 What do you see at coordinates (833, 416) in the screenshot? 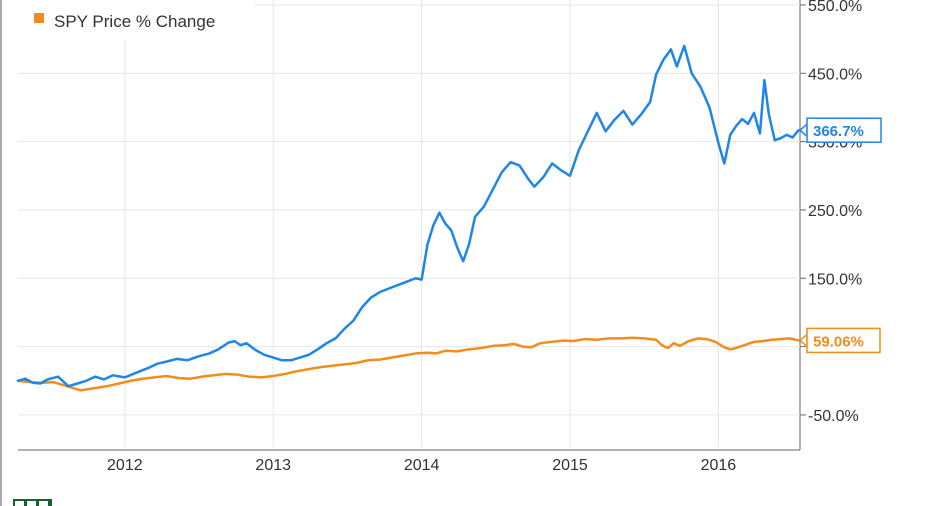
I see `y-tick-label: -50.0%` at bounding box center [833, 416].